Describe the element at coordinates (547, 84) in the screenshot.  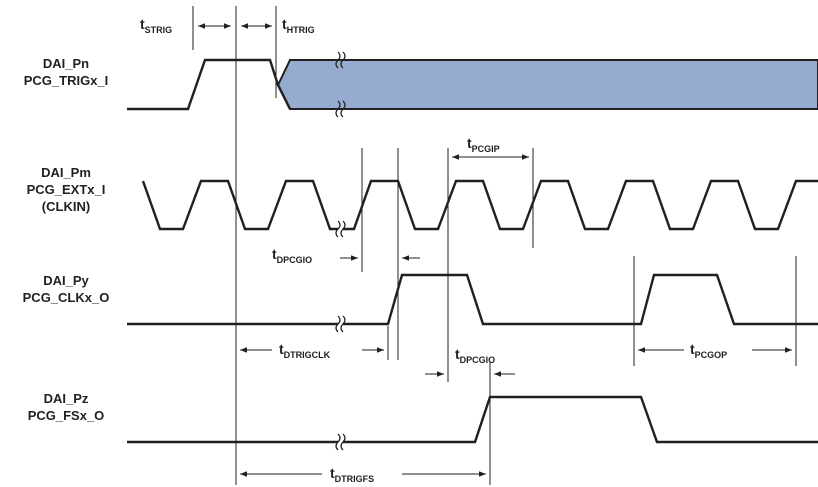
I see `trig-dont-care-region` at that location.